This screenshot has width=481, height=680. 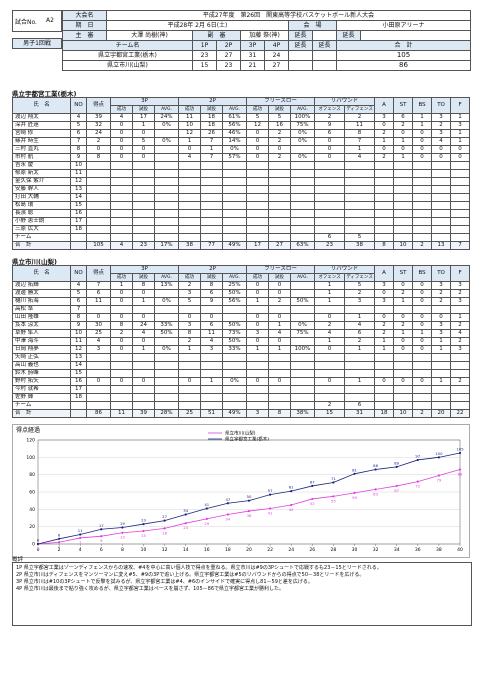 What do you see at coordinates (98, 117) in the screenshot?
I see `stat-cell: 39` at bounding box center [98, 117].